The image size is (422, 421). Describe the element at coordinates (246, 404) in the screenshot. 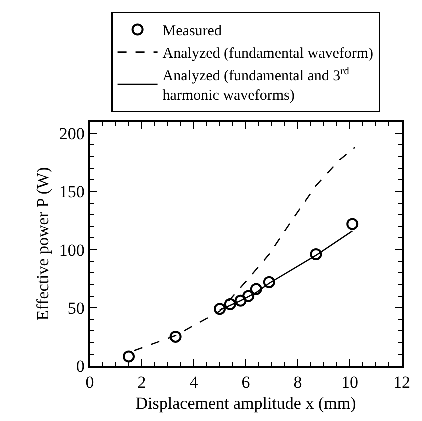

I see `x-axis-title: Displacement amplitude x (mm)` at that location.